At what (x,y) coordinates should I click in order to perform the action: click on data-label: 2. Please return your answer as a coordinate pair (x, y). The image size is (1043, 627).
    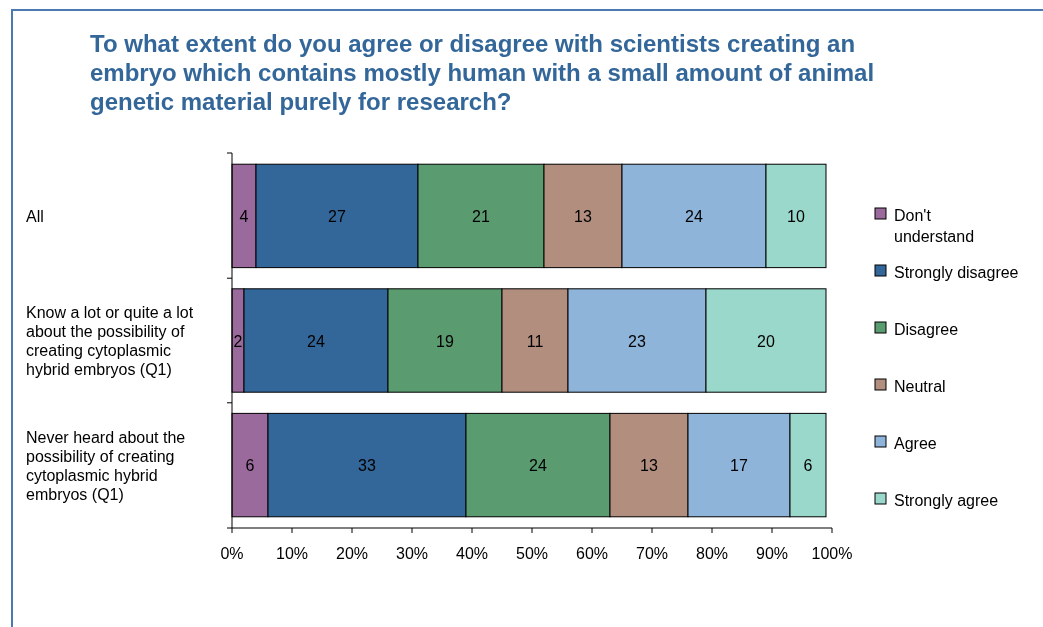
    Looking at the image, I should click on (238, 341).